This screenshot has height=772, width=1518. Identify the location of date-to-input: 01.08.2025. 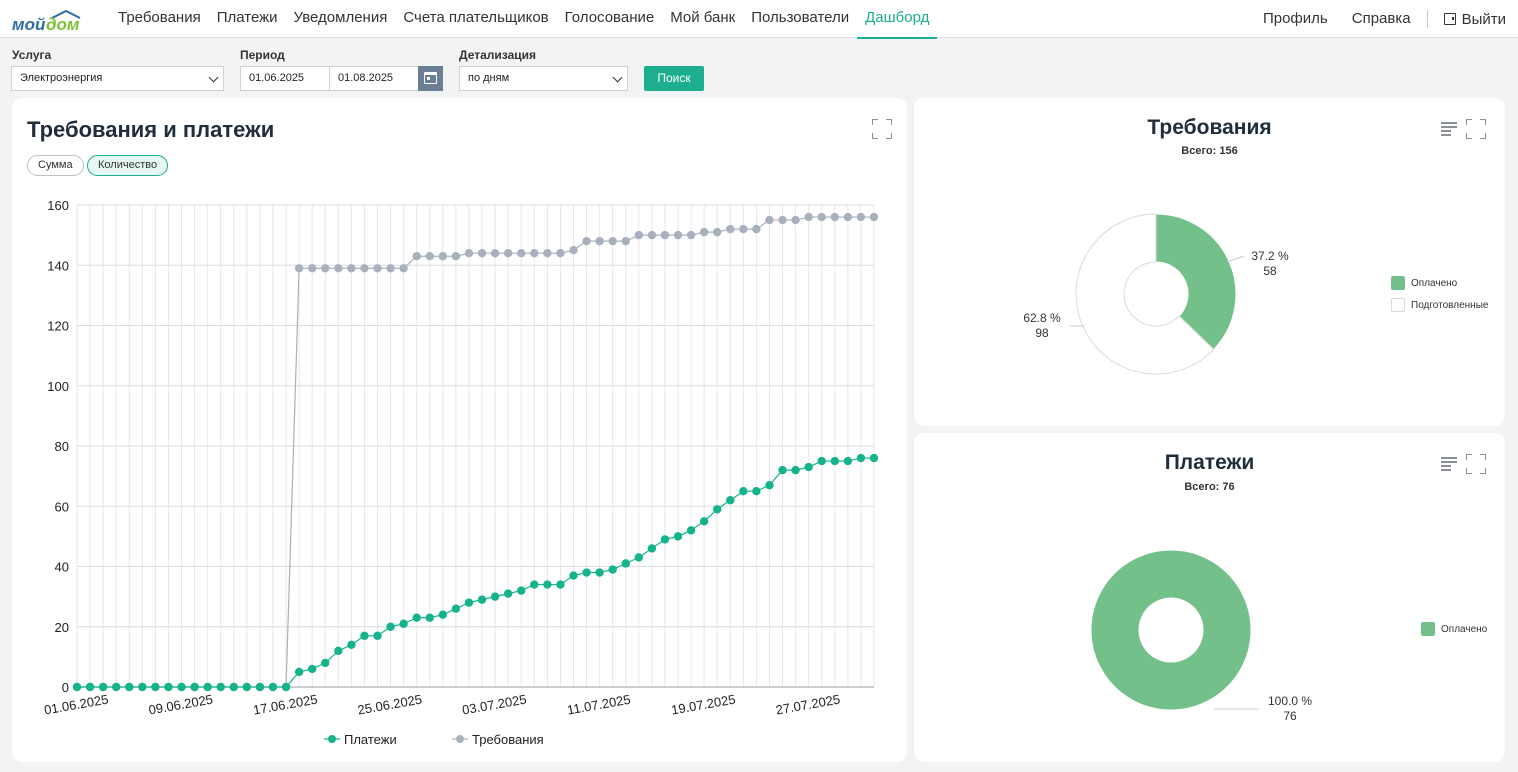
(374, 78).